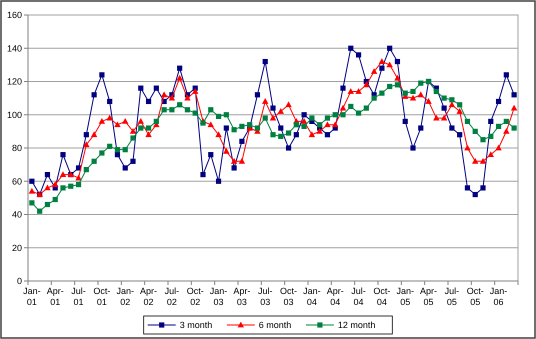 The image size is (536, 339). Describe the element at coordinates (19, 281) in the screenshot. I see `y-tick-label: 0` at that location.